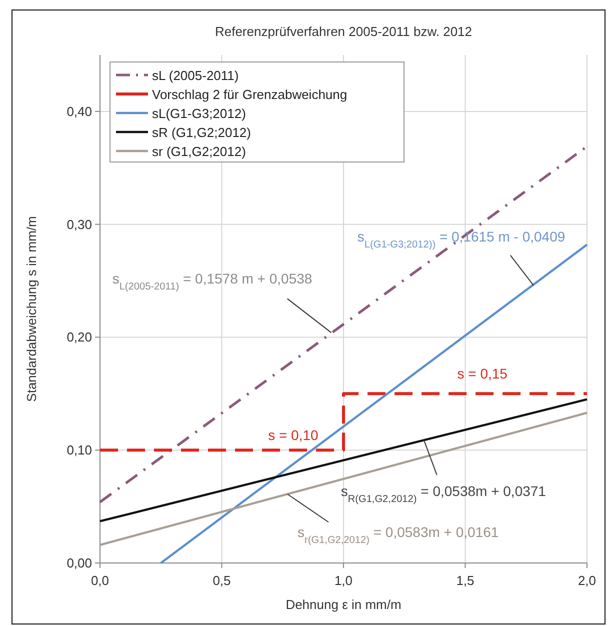  I want to click on y-tick-label: 0,20, so click(79, 337).